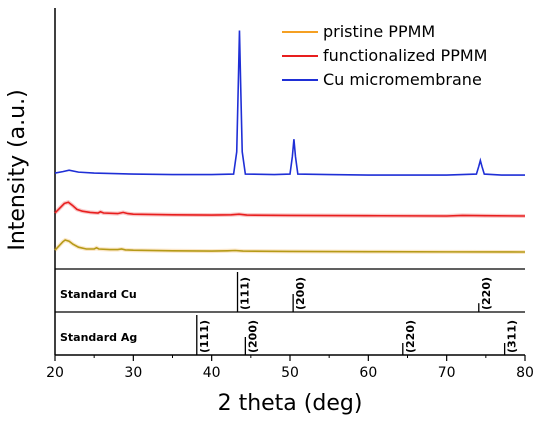 This screenshot has height=425, width=550. I want to click on y-axis-title: Intensity (a.u.), so click(17, 169).